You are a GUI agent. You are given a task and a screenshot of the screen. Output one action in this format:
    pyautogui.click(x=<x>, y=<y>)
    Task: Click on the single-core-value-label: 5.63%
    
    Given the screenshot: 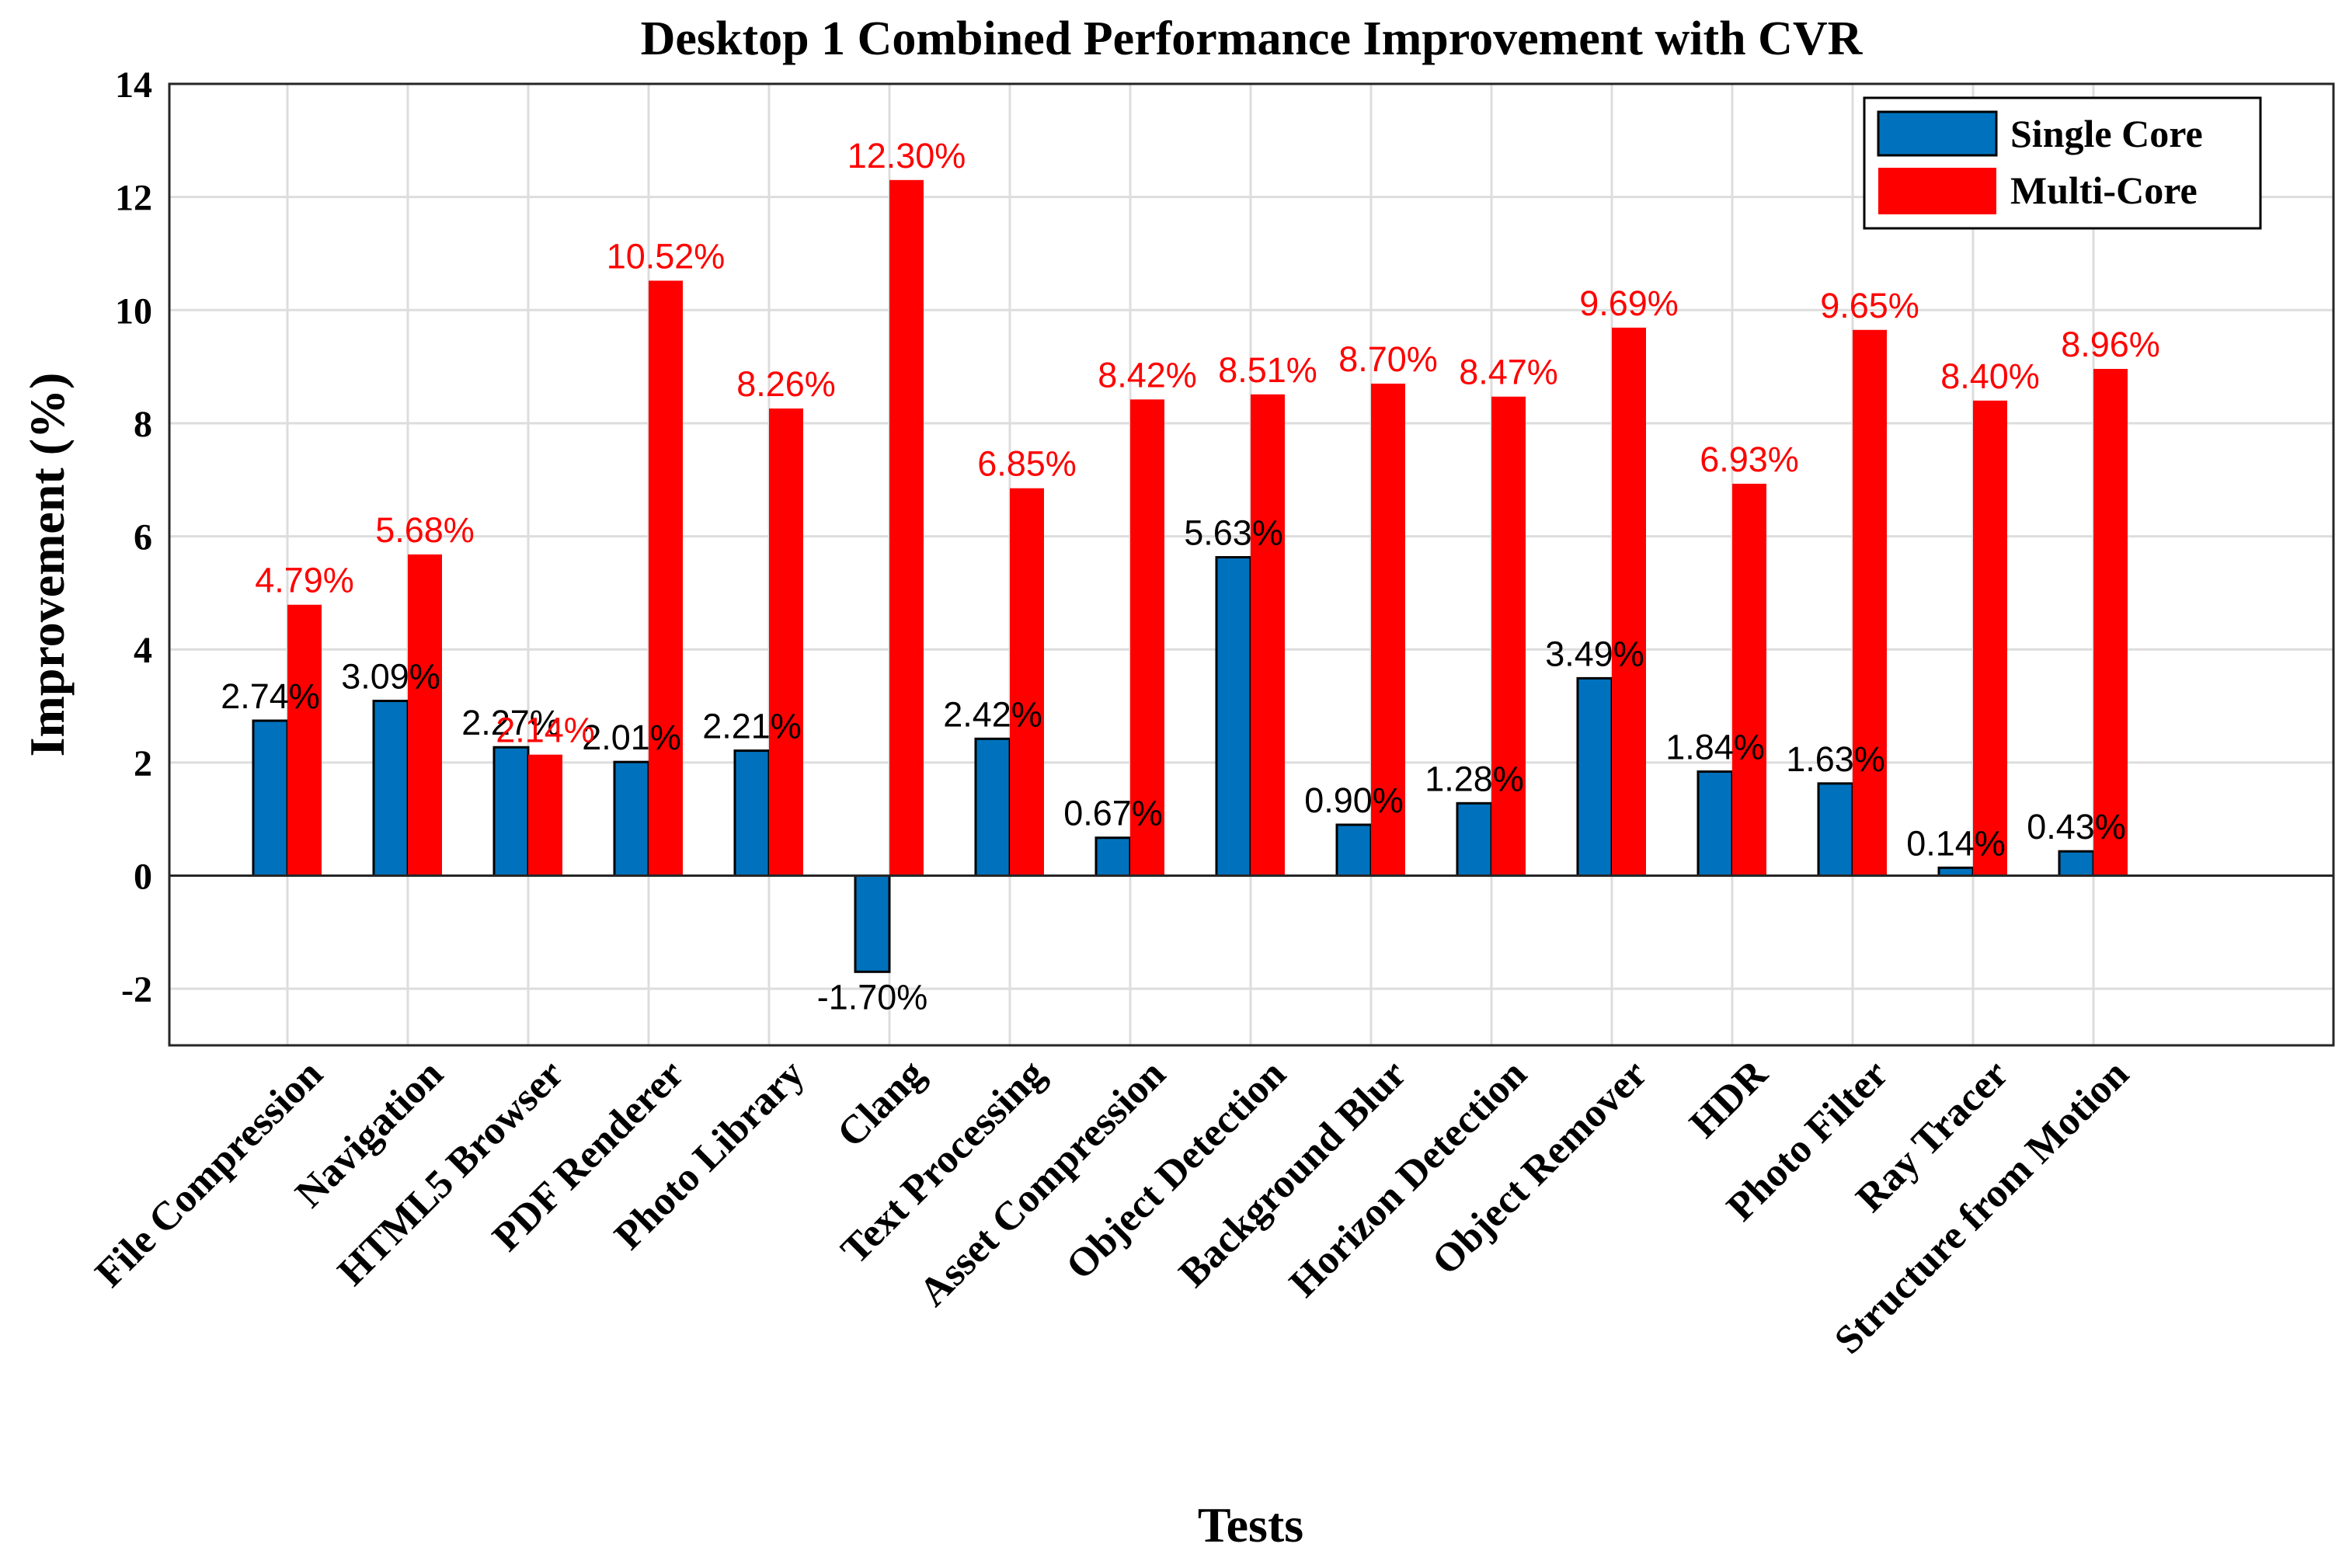 What is the action you would take?
    pyautogui.click(x=1233, y=533)
    